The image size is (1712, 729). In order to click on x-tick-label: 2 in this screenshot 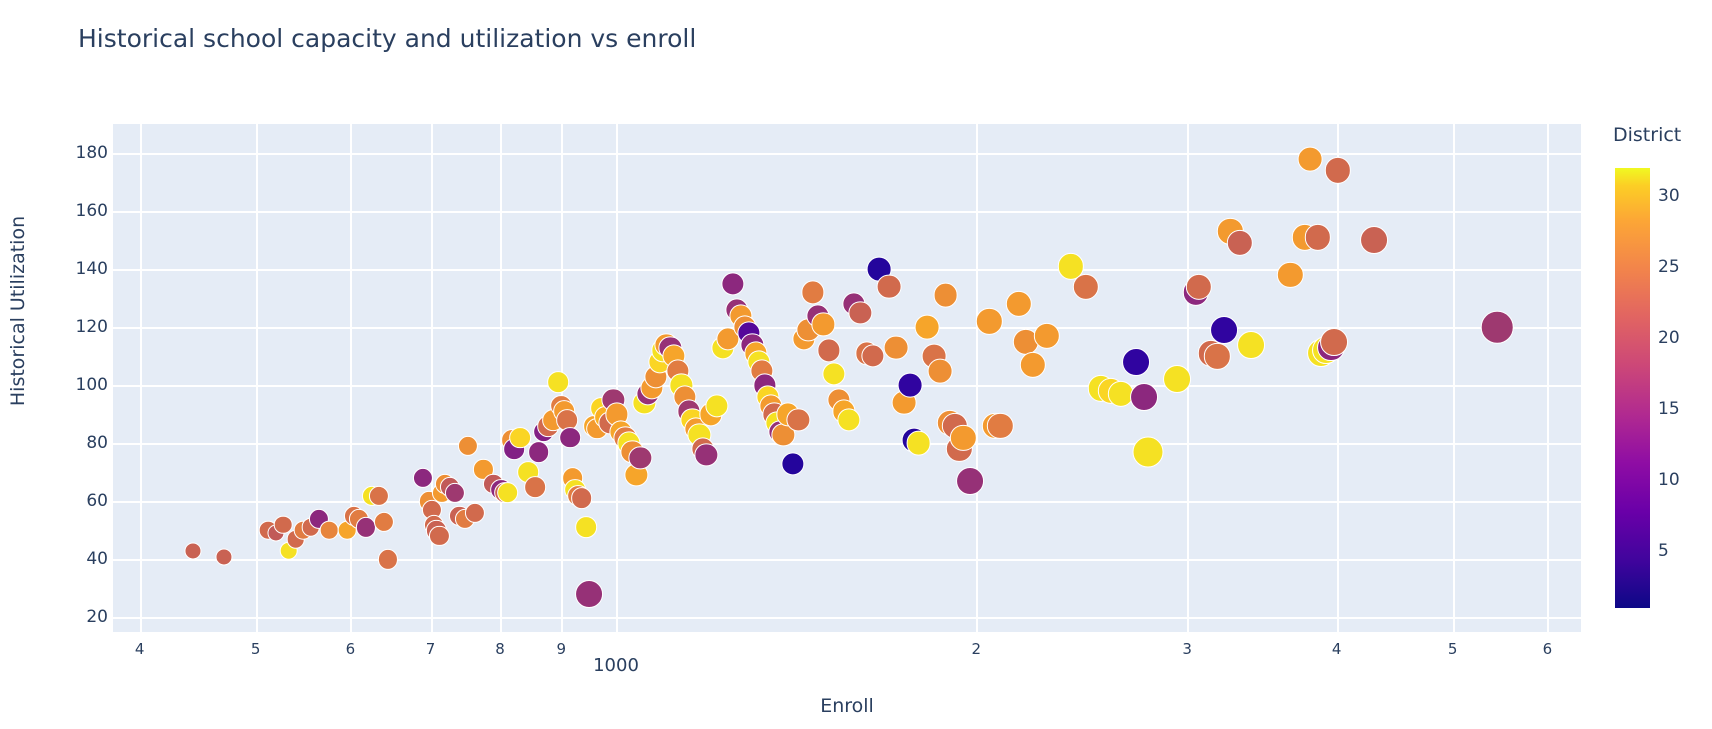, I will do `click(976, 649)`.